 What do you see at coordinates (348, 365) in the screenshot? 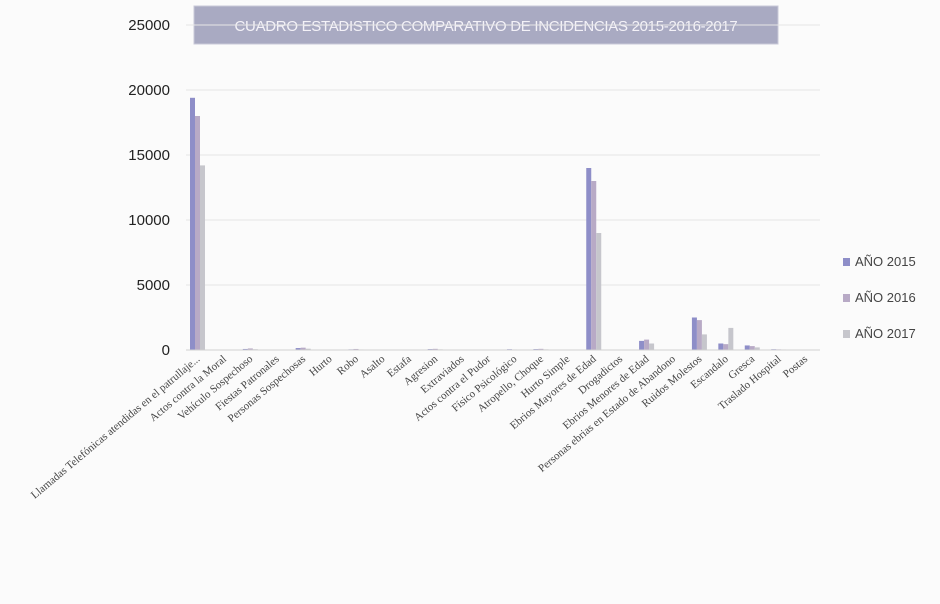
I see `x-tick-label: Robo` at bounding box center [348, 365].